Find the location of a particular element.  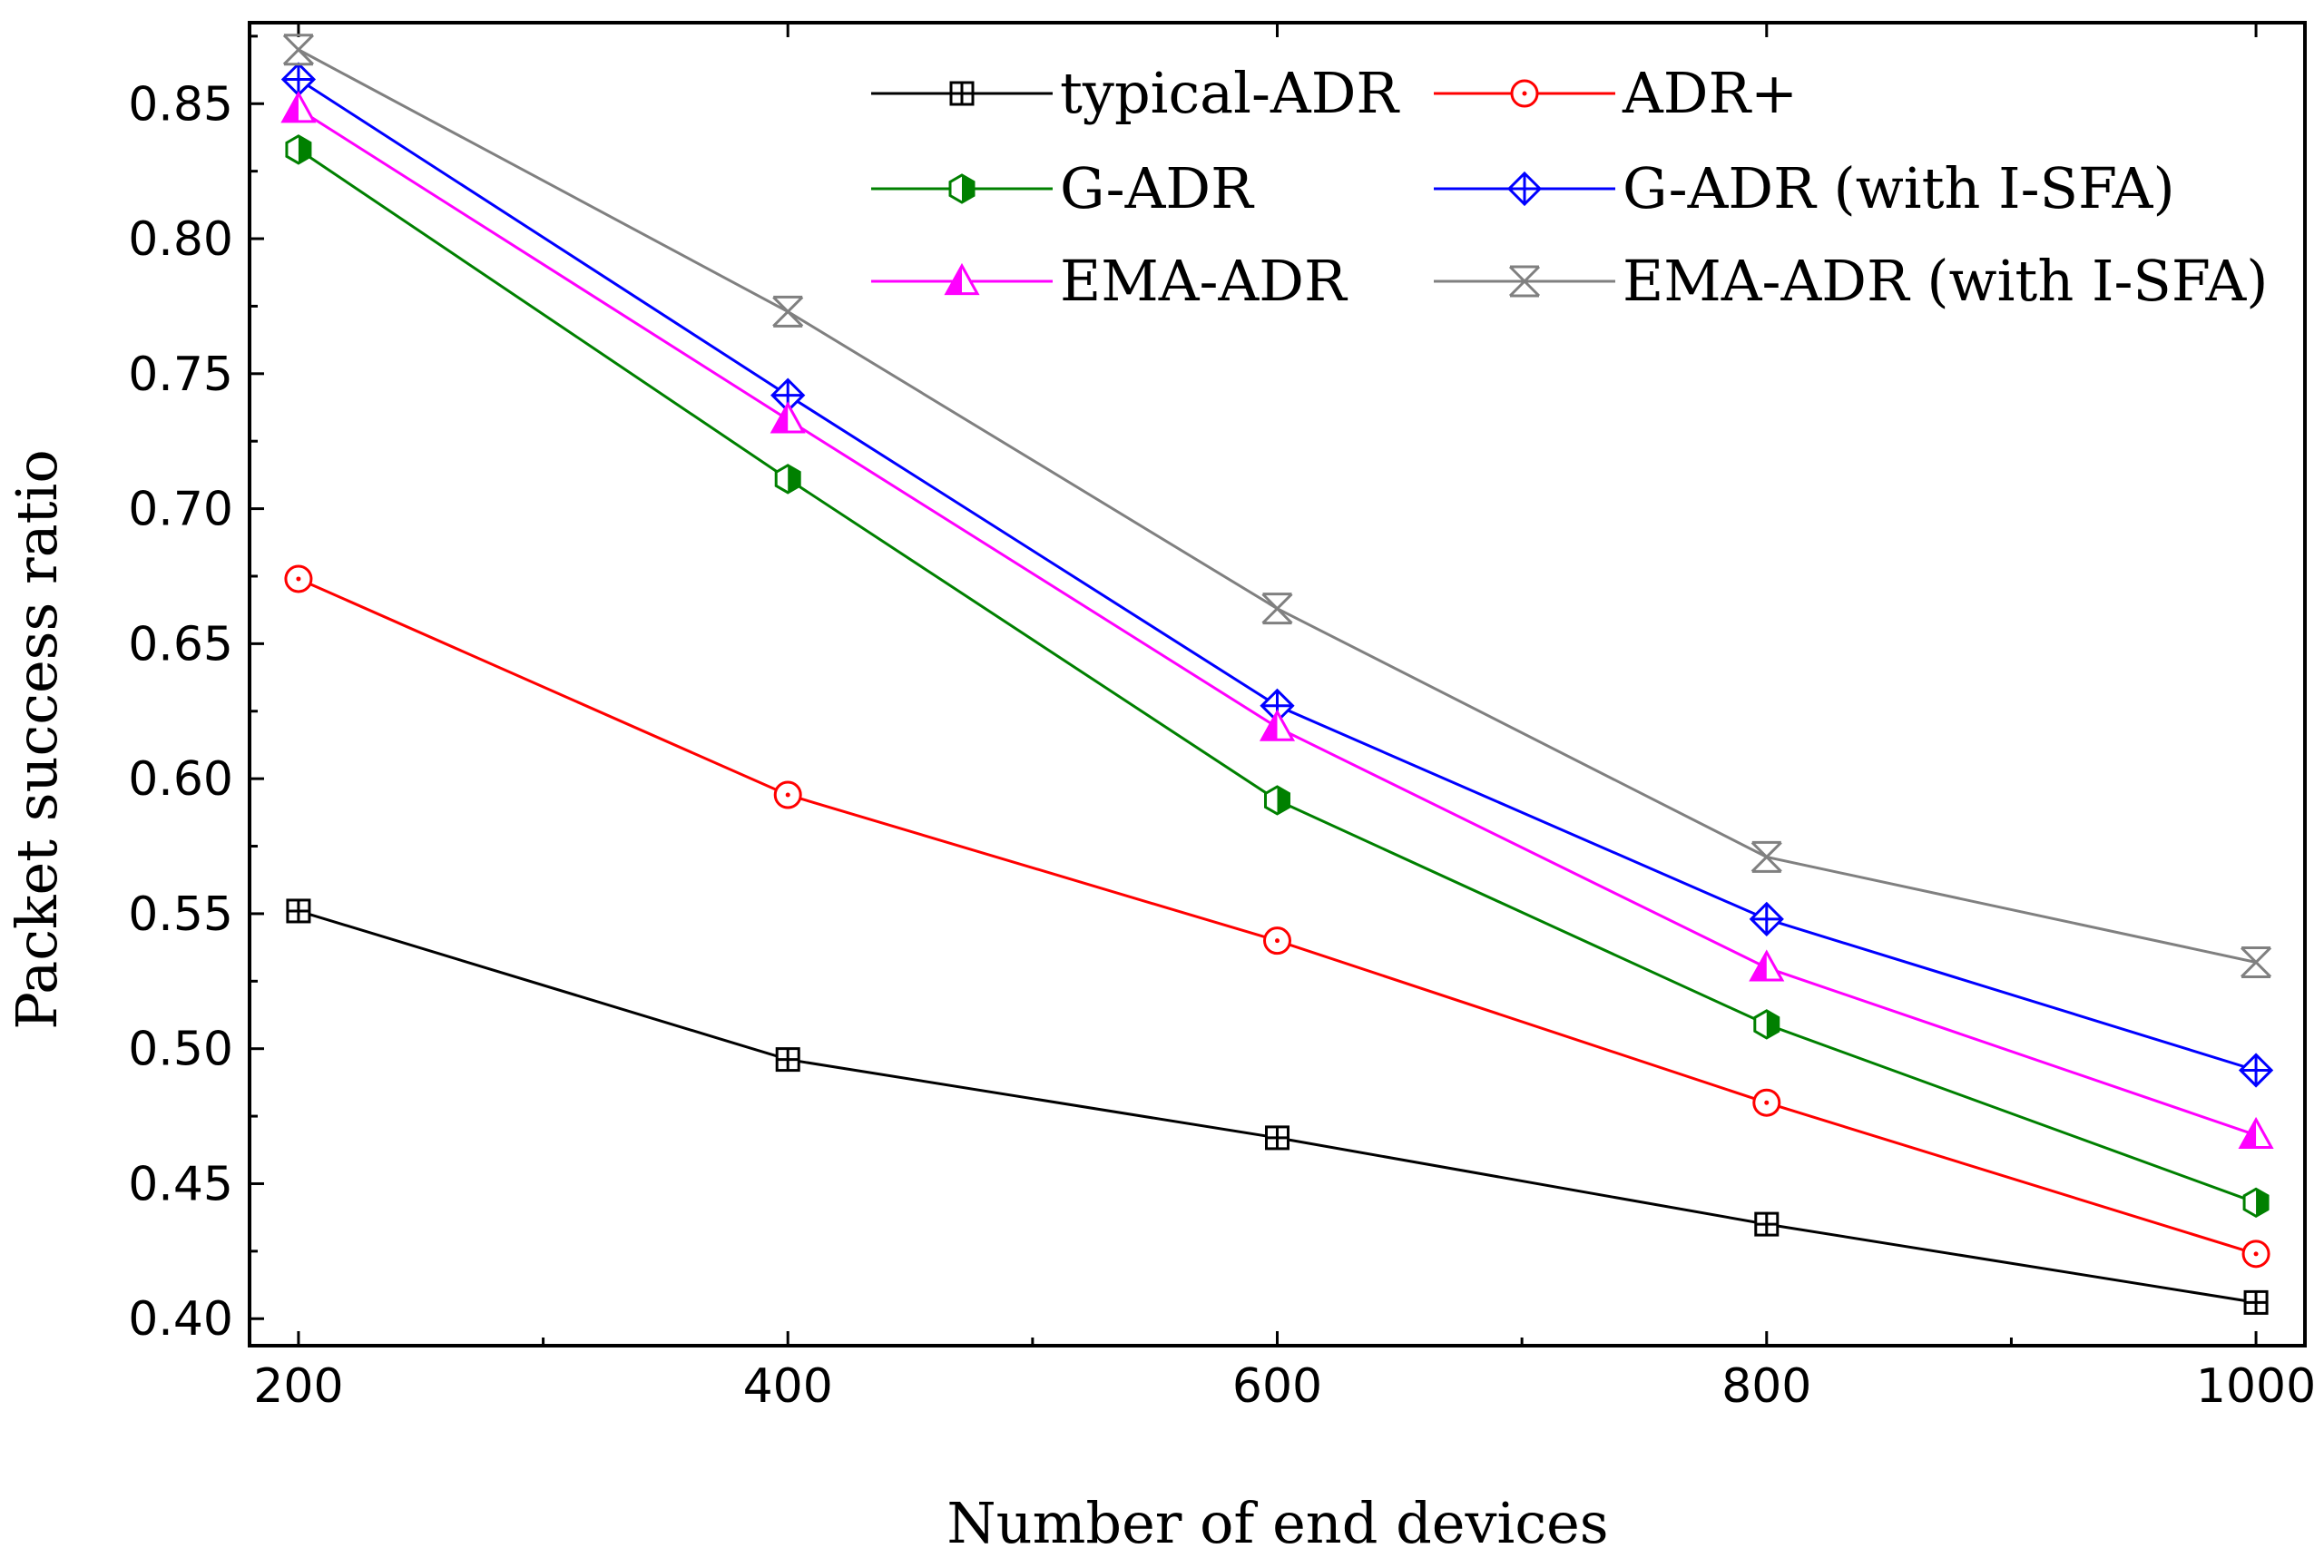

legend-item: ADR+ is located at coordinates (1616, 93).